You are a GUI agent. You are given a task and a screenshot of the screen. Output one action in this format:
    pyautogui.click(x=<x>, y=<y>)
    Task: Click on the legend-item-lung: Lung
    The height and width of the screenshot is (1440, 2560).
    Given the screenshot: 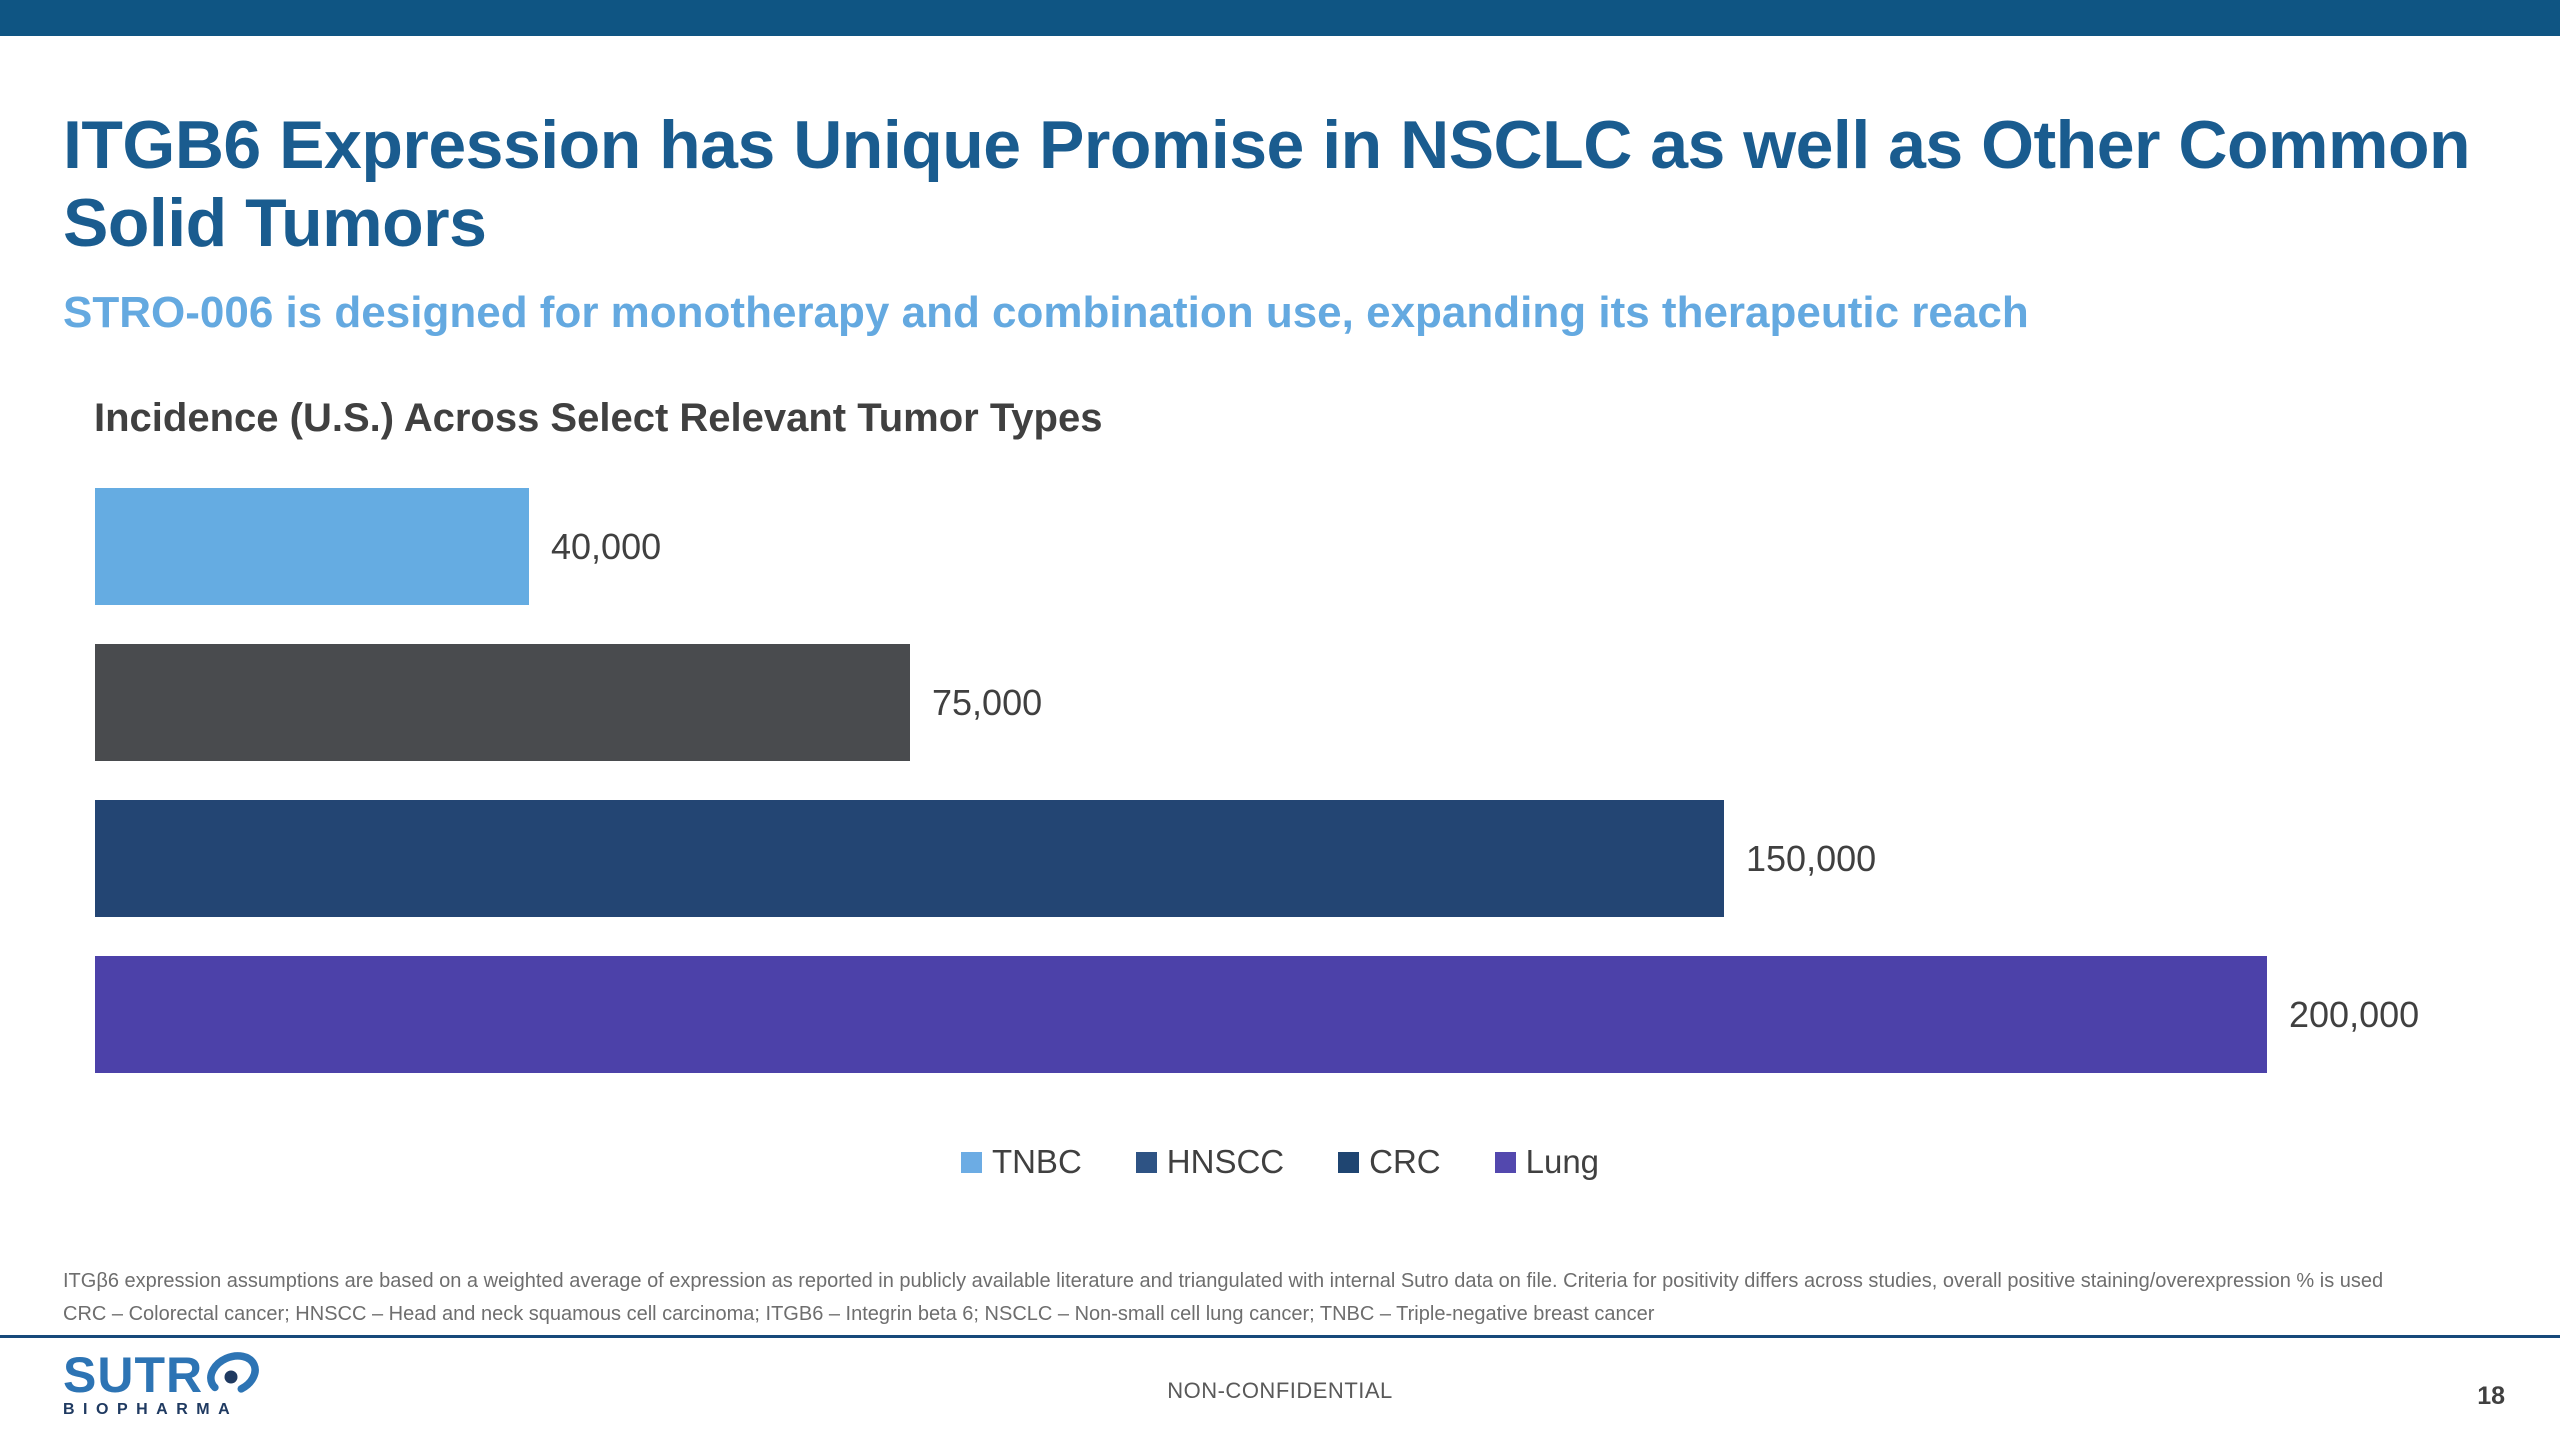 What is the action you would take?
    pyautogui.click(x=1547, y=1162)
    